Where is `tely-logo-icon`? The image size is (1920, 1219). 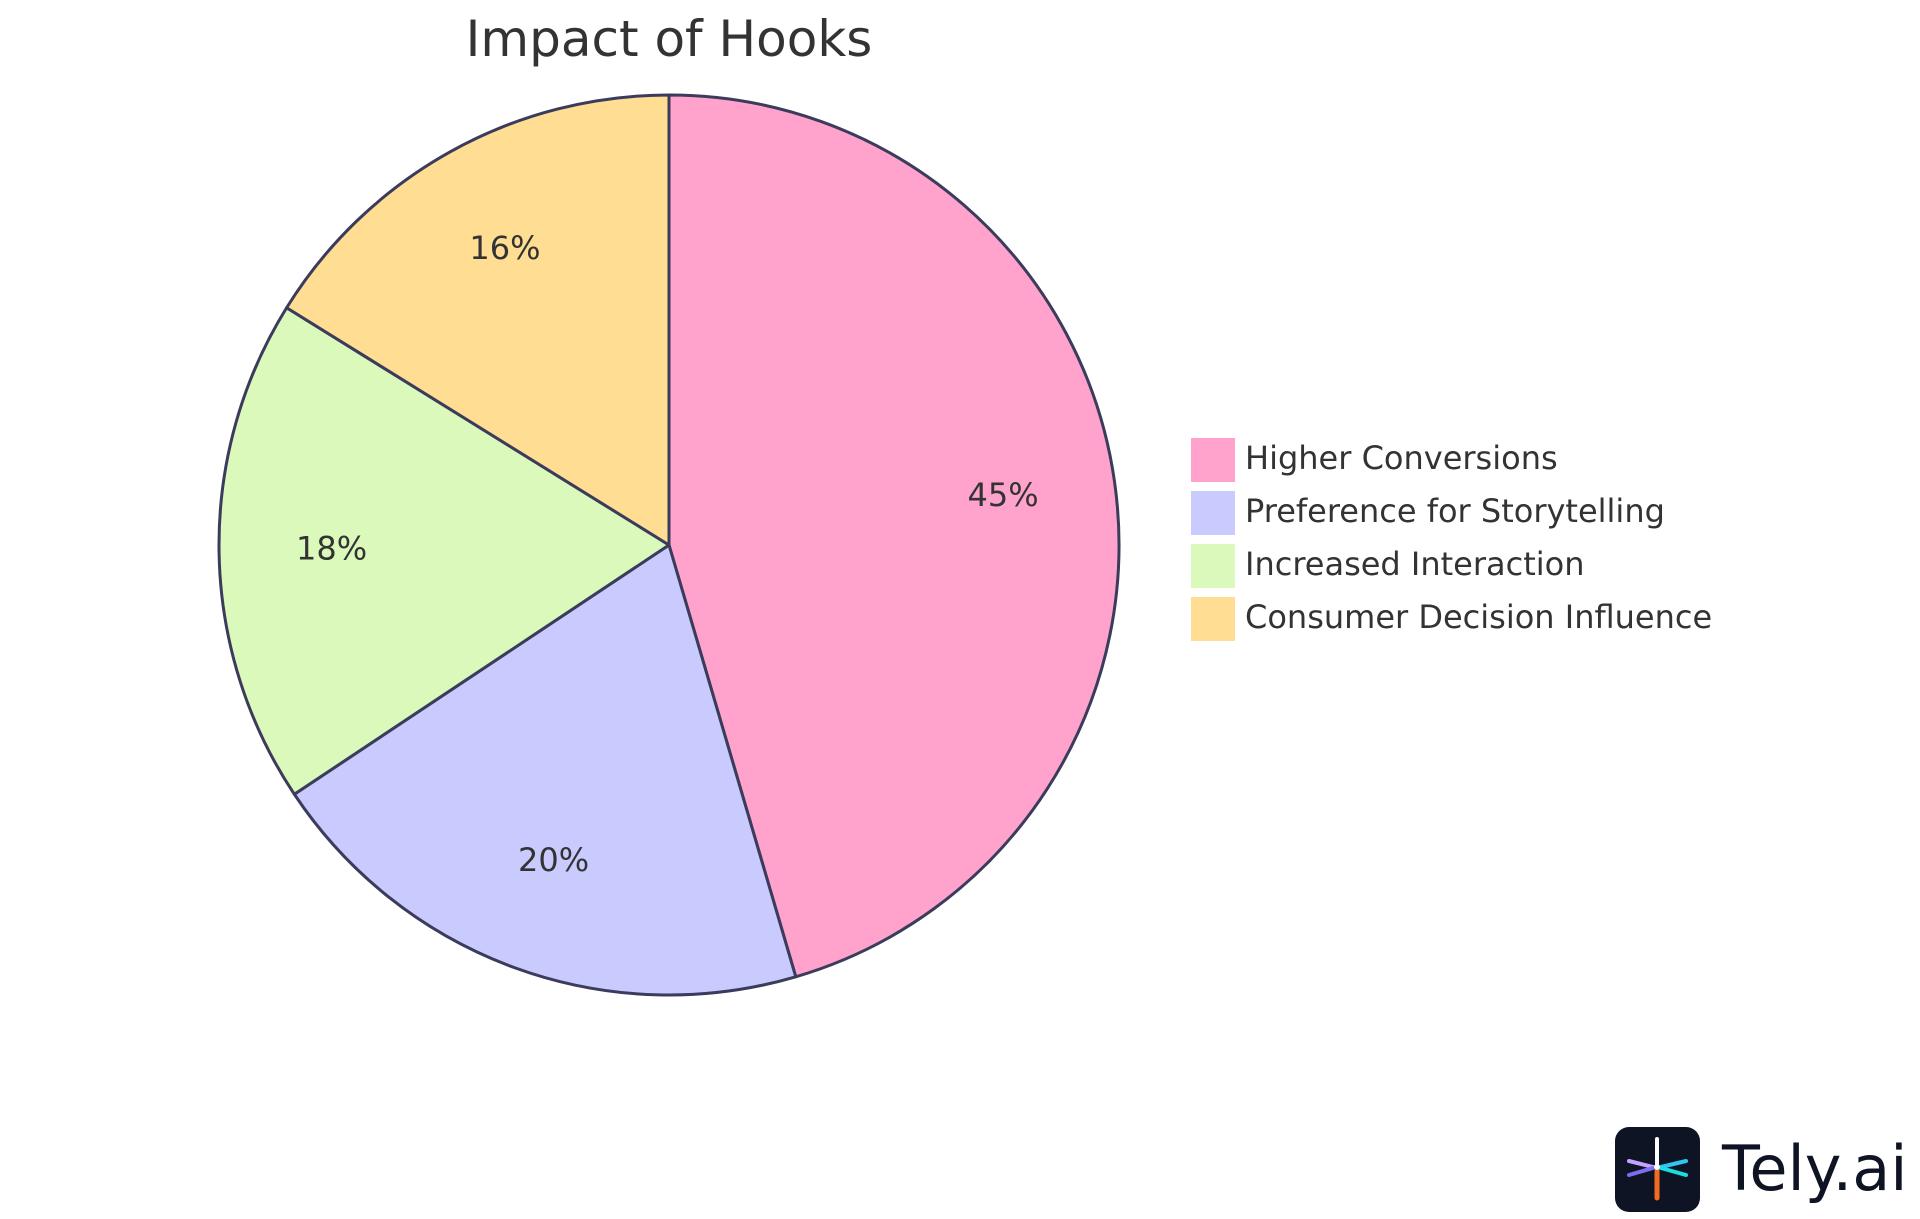 tely-logo-icon is located at coordinates (1657, 1169).